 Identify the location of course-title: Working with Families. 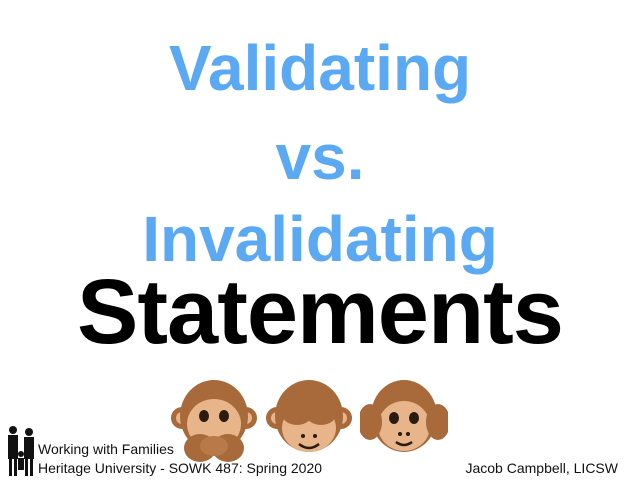
(106, 449).